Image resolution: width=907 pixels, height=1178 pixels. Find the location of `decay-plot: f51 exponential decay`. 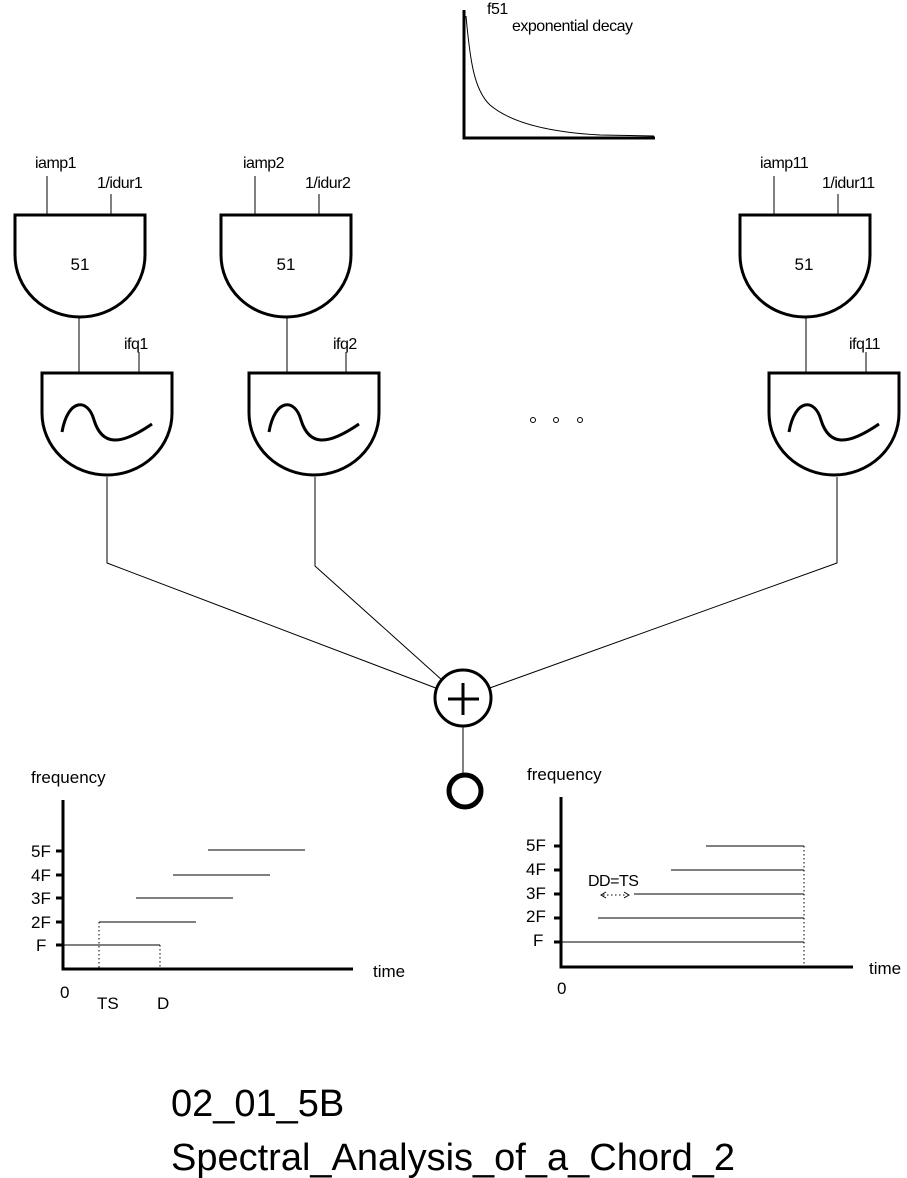

decay-plot: f51 exponential decay is located at coordinates (558, 70).